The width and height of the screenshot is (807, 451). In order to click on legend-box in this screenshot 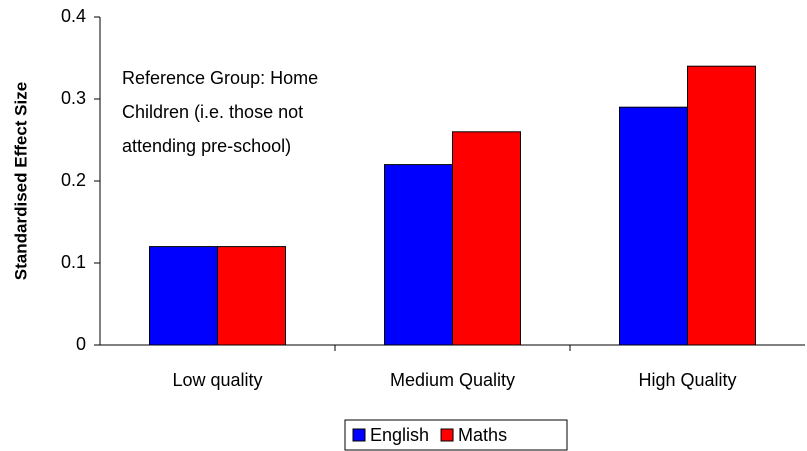, I will do `click(456, 435)`.